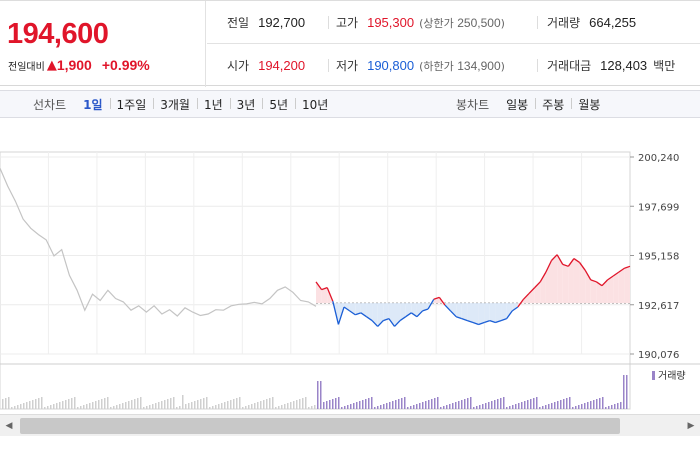 This screenshot has height=450, width=700. What do you see at coordinates (320, 426) in the screenshot?
I see `scroll-thumb` at bounding box center [320, 426].